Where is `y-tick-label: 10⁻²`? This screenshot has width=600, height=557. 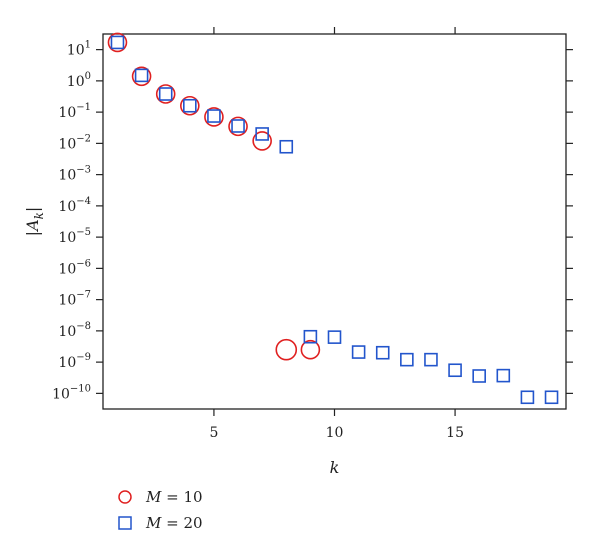 y-tick-label: 10⁻² is located at coordinates (74, 142).